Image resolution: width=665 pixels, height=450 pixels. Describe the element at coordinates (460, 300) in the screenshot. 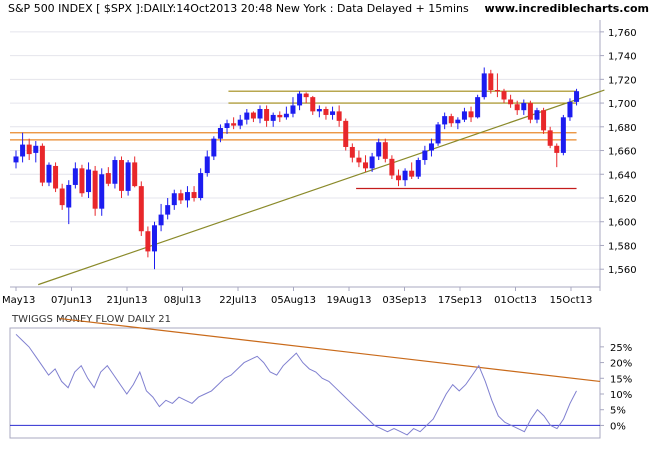

I see `x-tick-label: 17Sep13` at that location.